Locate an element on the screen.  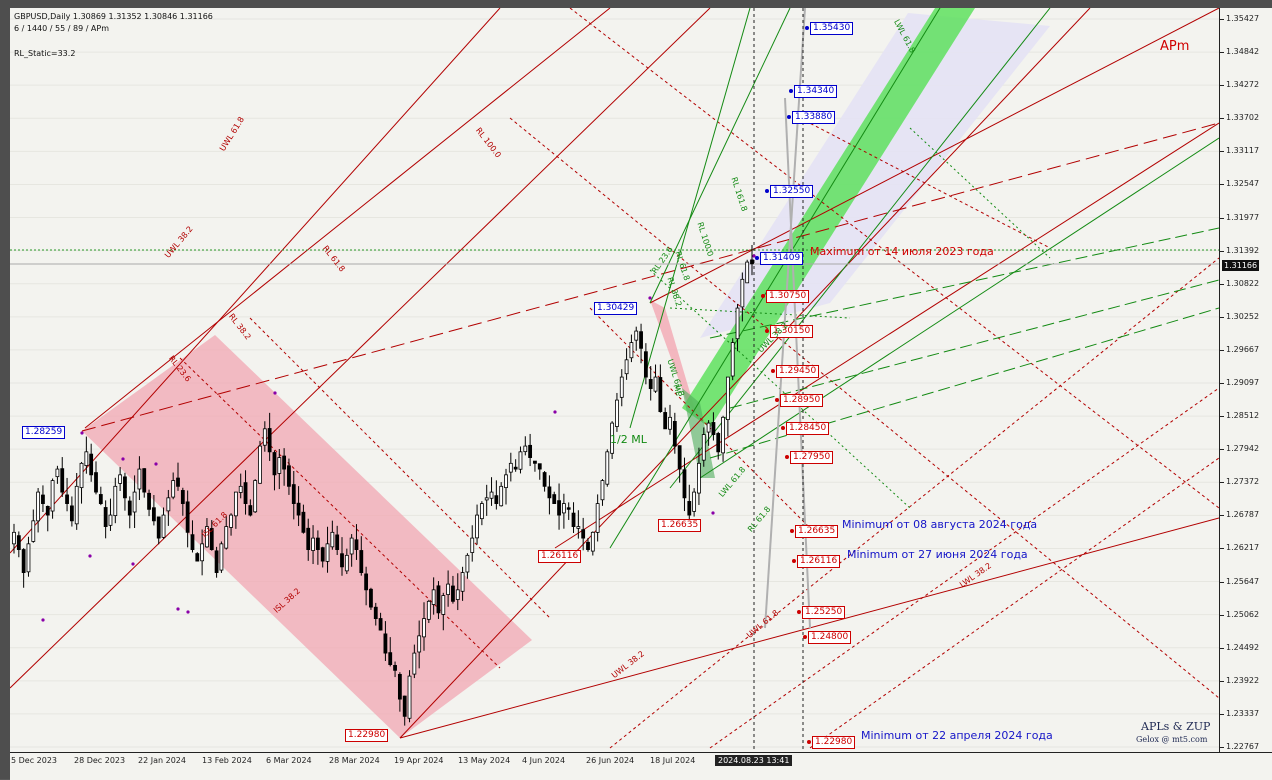
time-tick: 13 May 2024 is located at coordinates (484, 760).